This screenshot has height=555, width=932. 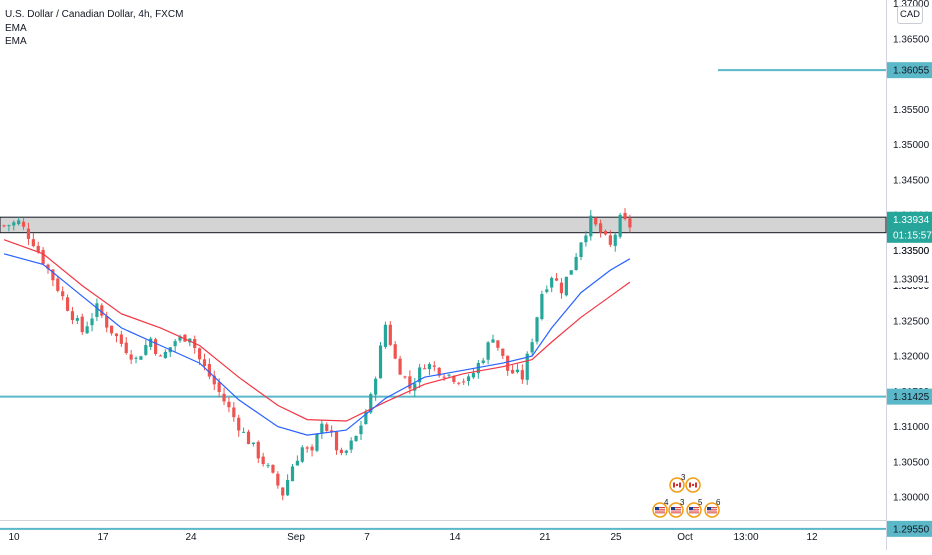 I want to click on event-marker: 4, so click(x=660, y=508).